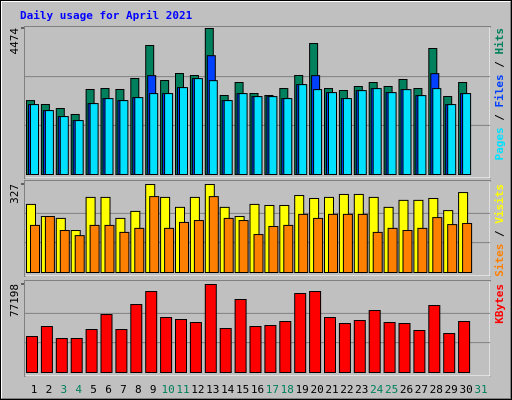  Describe the element at coordinates (499, 94) in the screenshot. I see `legend: Pages / Files / Hits` at that location.